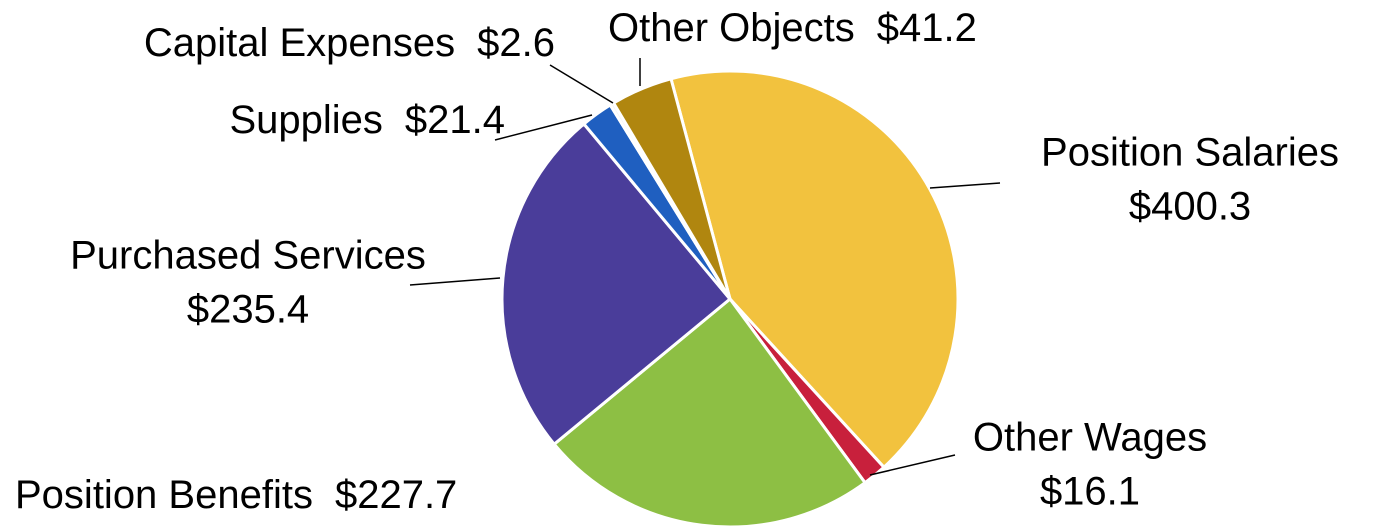 Image resolution: width=1385 pixels, height=526 pixels. I want to click on slice-label-group: Supplies $21.4, so click(367, 120).